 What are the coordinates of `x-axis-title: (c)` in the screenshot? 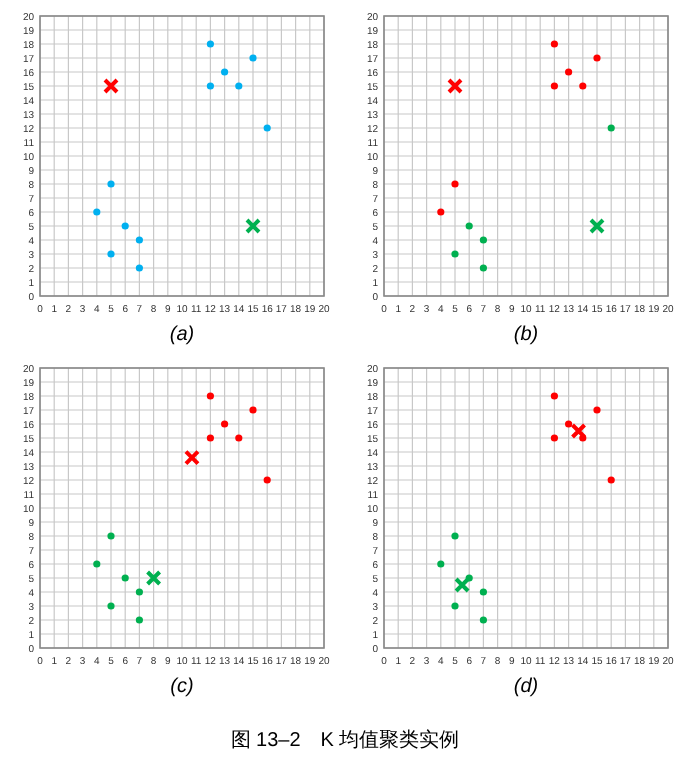 It's located at (182, 687).